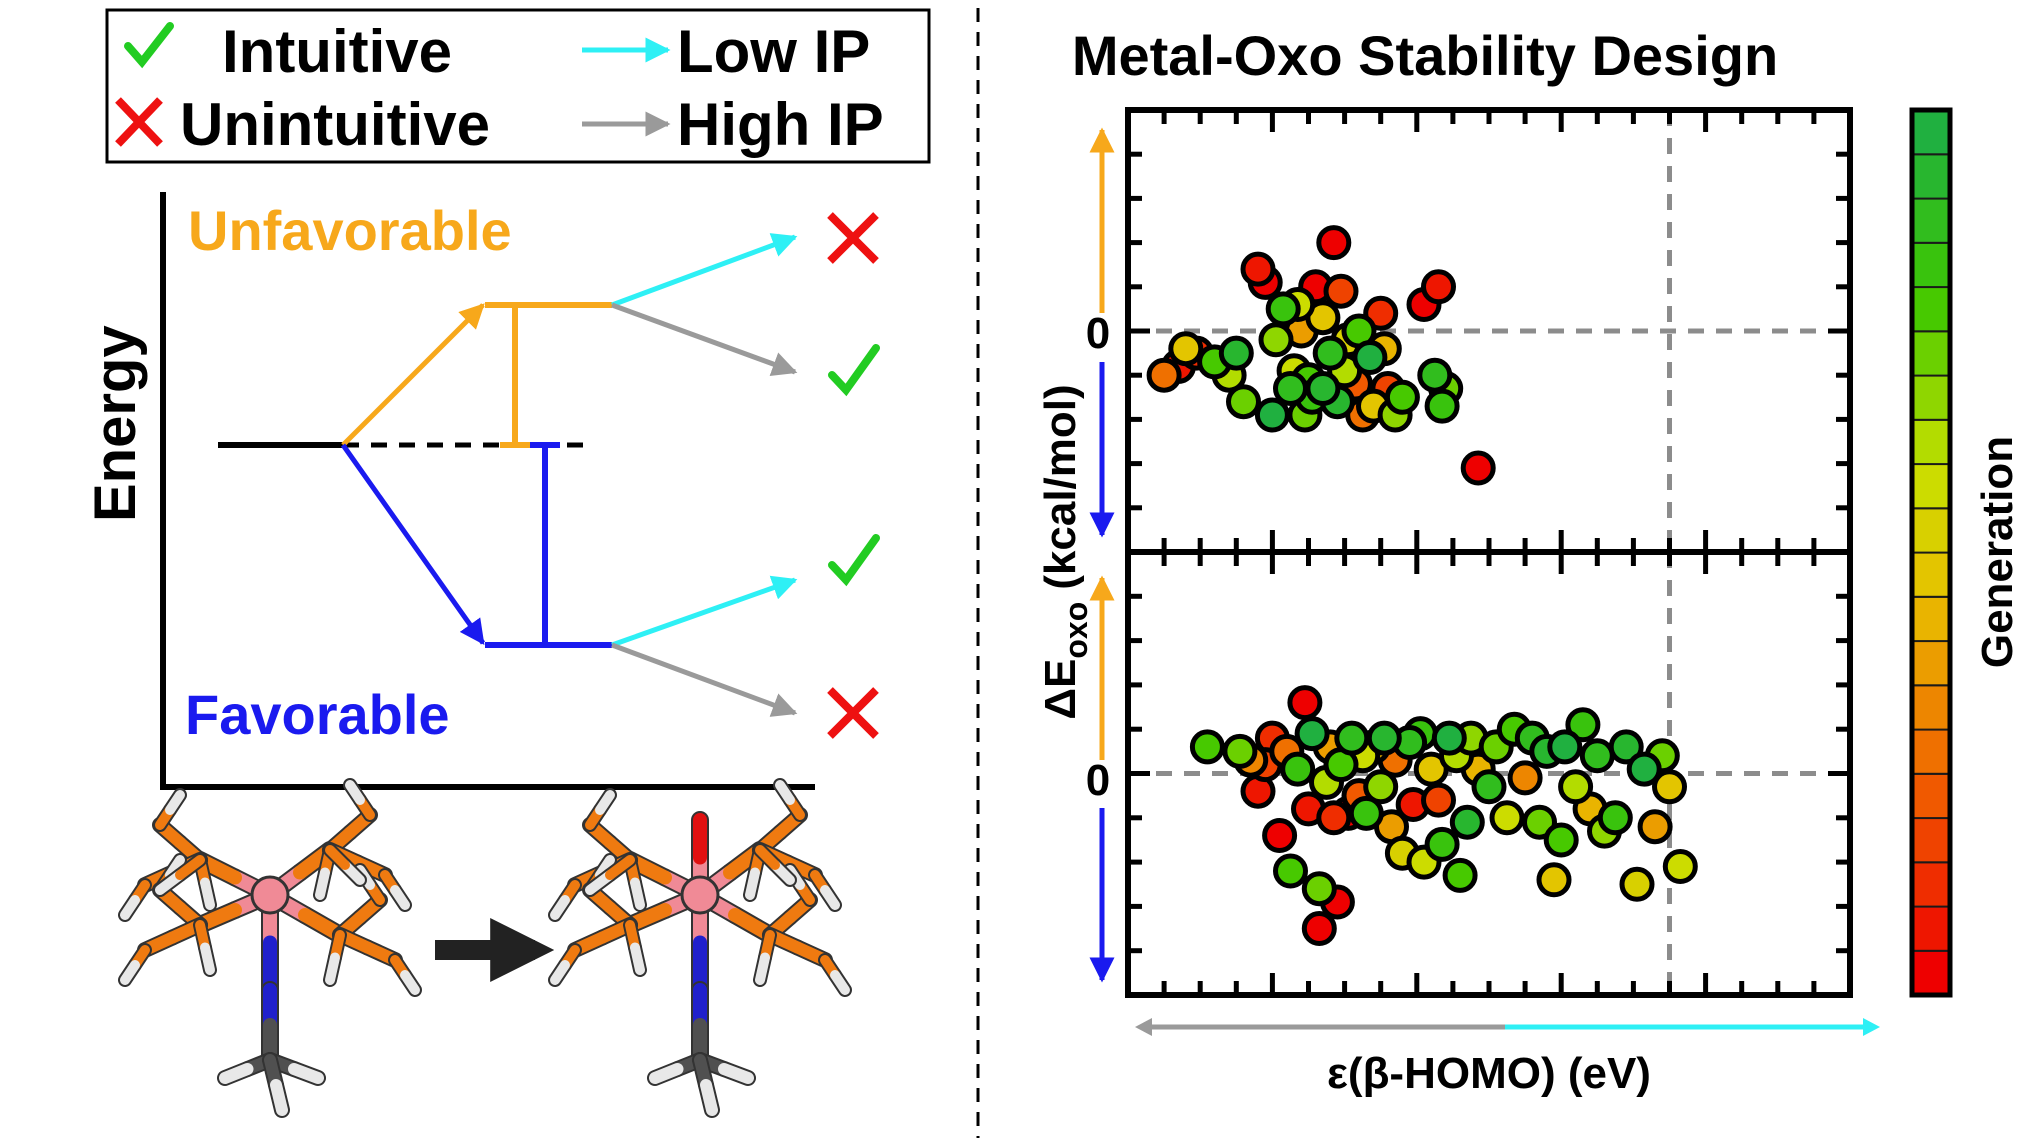  Describe the element at coordinates (413, 544) in the screenshot. I see `favorable-arrow` at that location.